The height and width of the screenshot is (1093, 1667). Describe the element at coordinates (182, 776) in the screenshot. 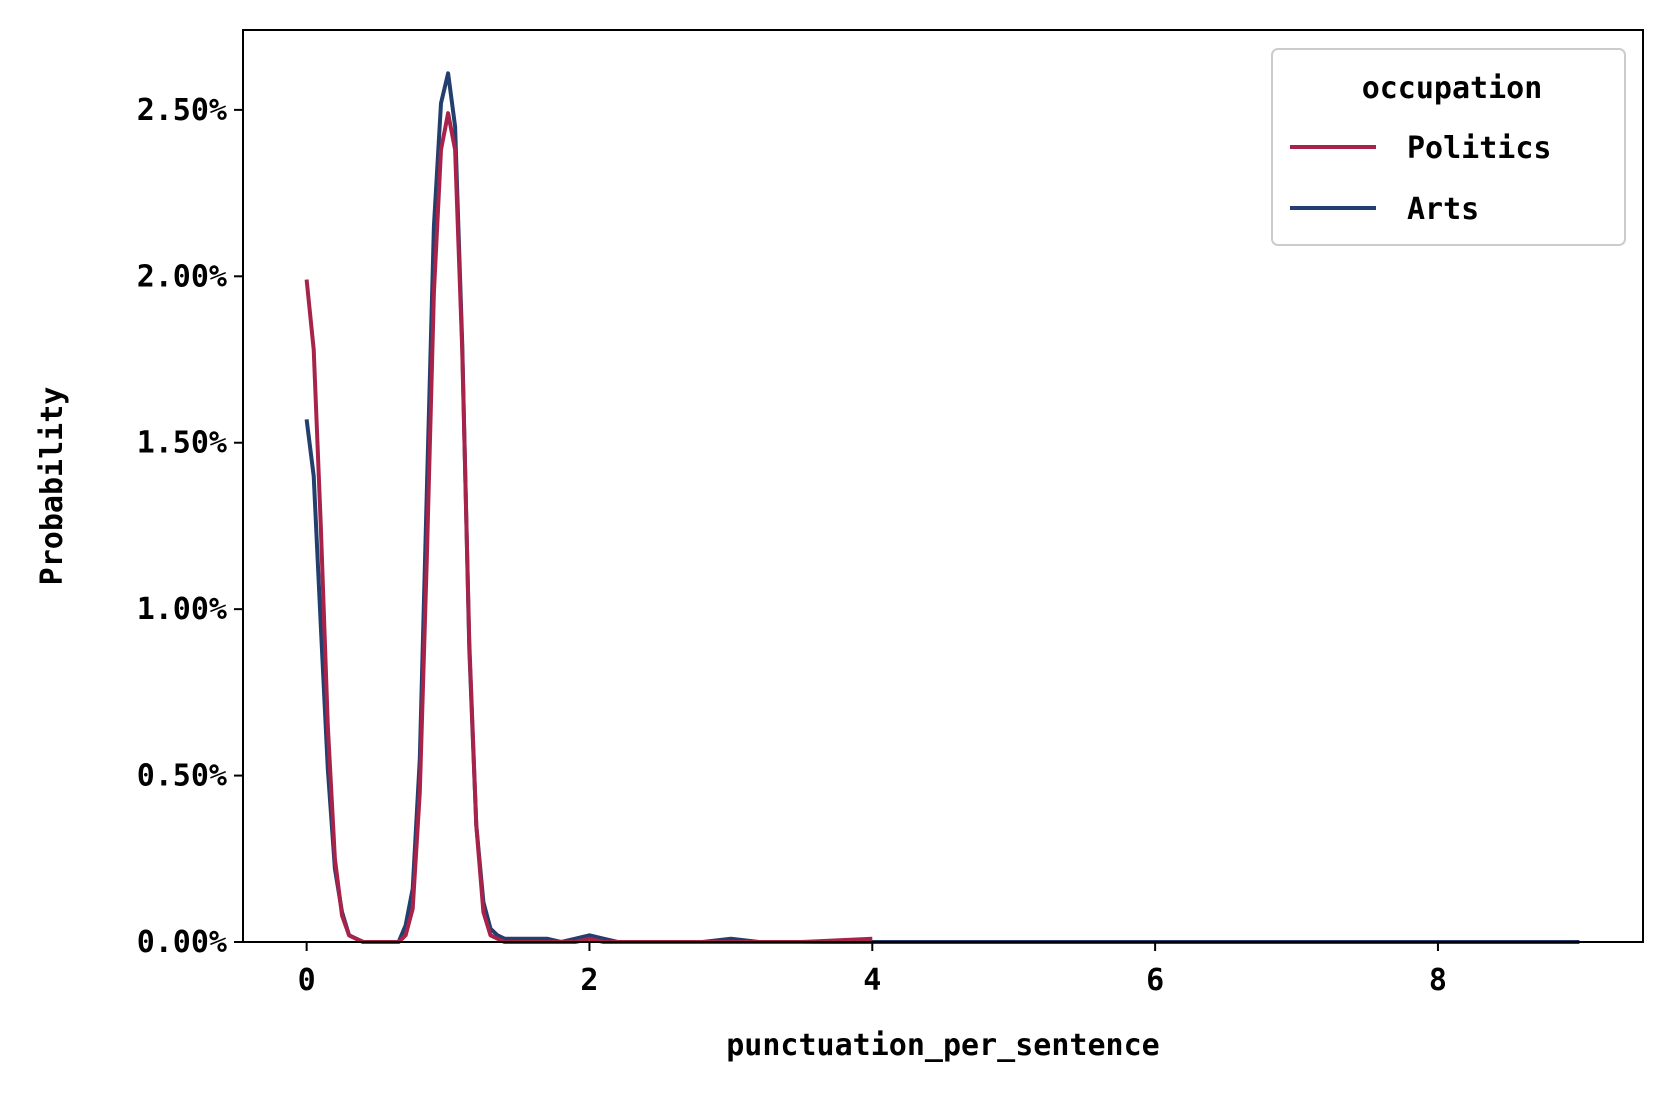

I see `y-tick-label: 0.50%` at that location.